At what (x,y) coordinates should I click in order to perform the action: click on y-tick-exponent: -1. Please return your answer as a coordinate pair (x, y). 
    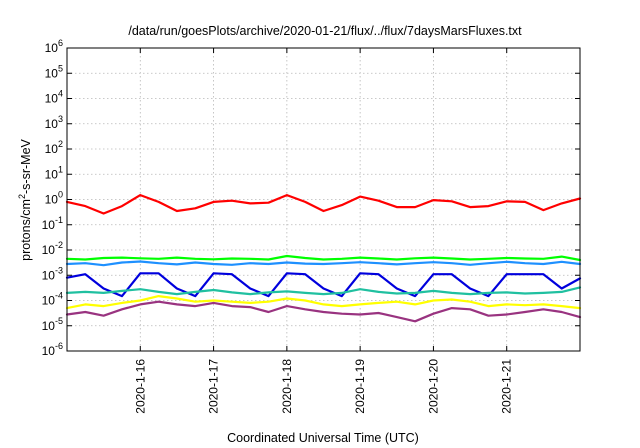
    Looking at the image, I should click on (59, 220).